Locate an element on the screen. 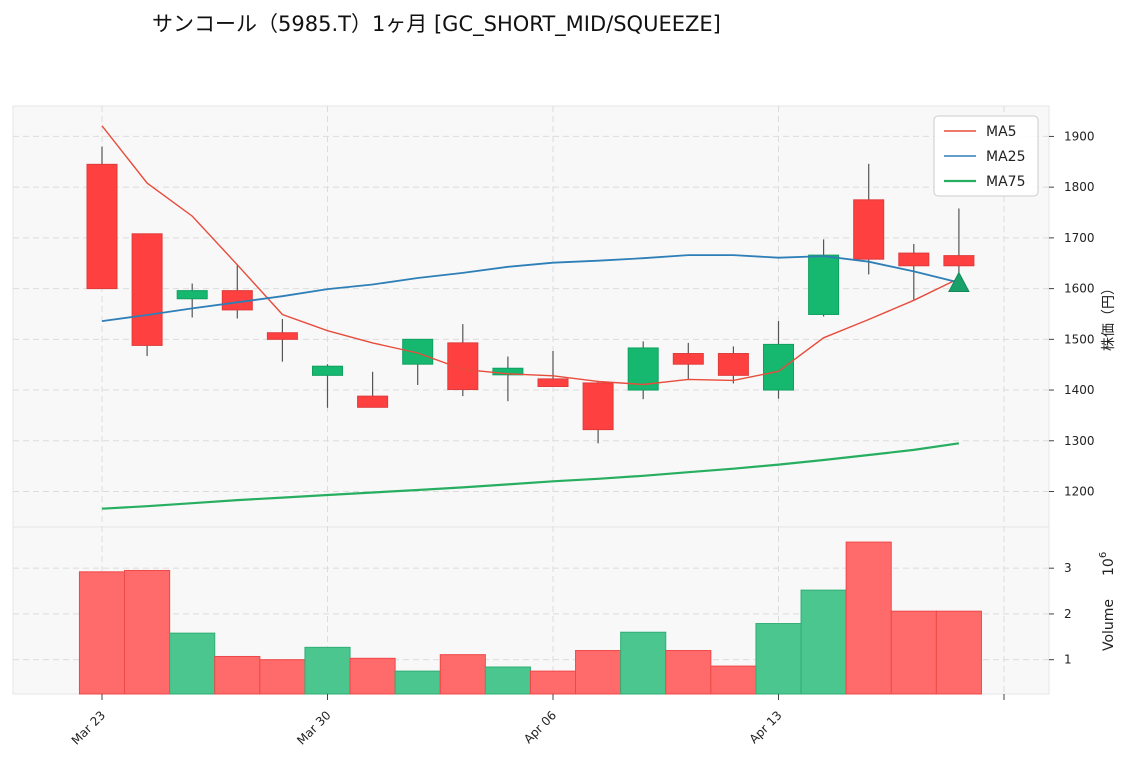 This screenshot has width=1129, height=760. legend-box is located at coordinates (986, 156).